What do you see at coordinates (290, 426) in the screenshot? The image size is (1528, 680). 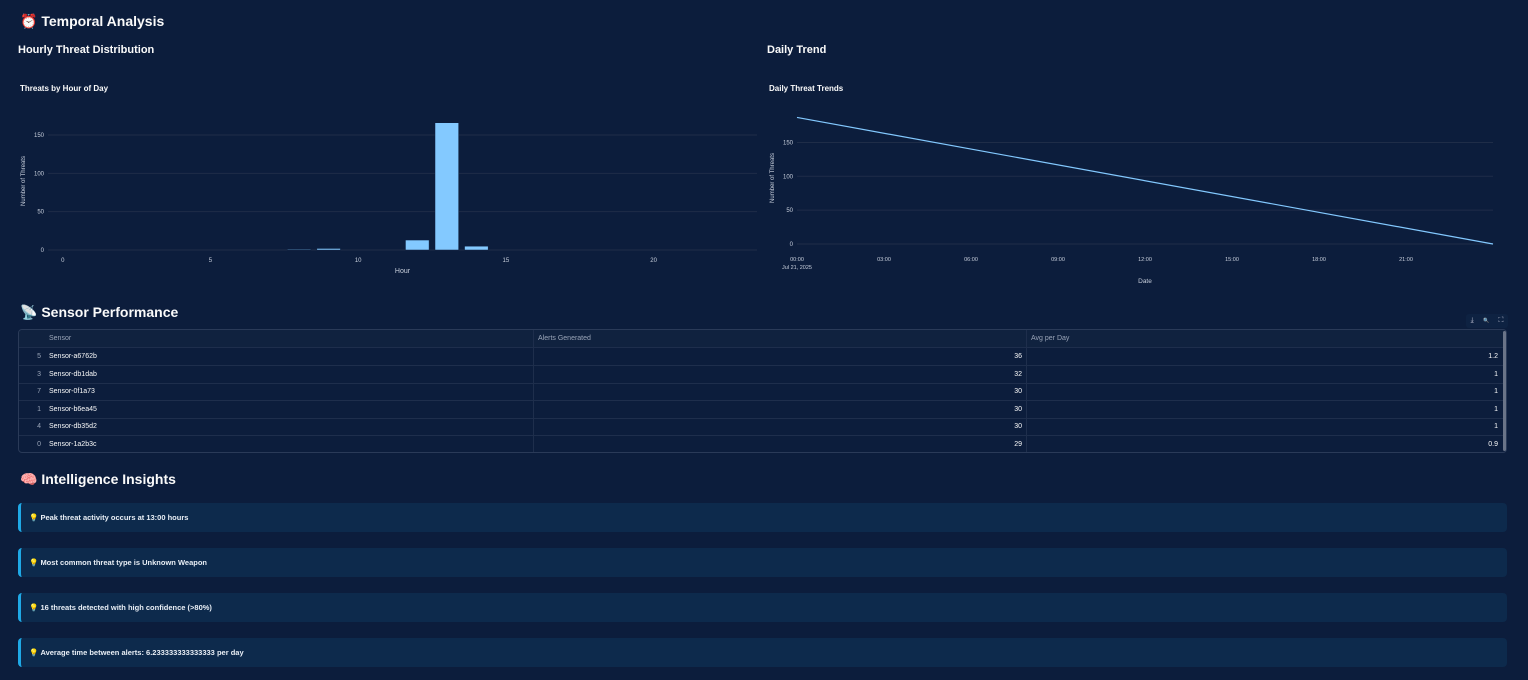 I see `table-cell: Sensor-db35d2` at bounding box center [290, 426].